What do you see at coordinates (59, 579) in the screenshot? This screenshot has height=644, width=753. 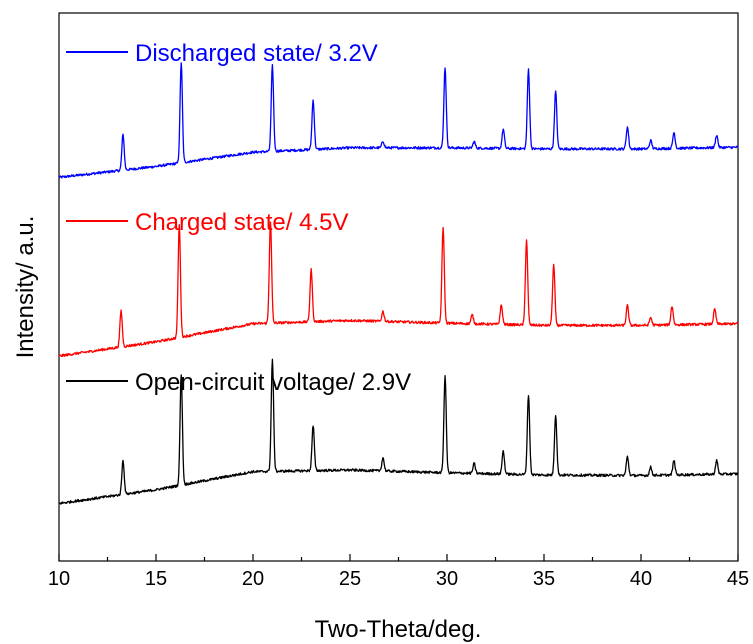 I see `x-tick-label: 10` at bounding box center [59, 579].